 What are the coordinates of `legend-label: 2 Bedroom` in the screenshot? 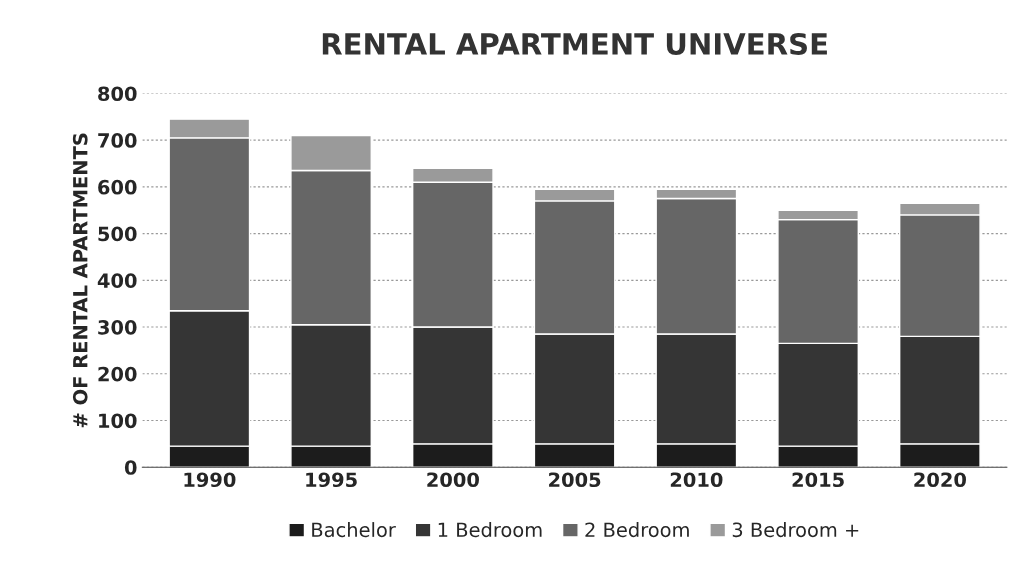 It's located at (637, 530).